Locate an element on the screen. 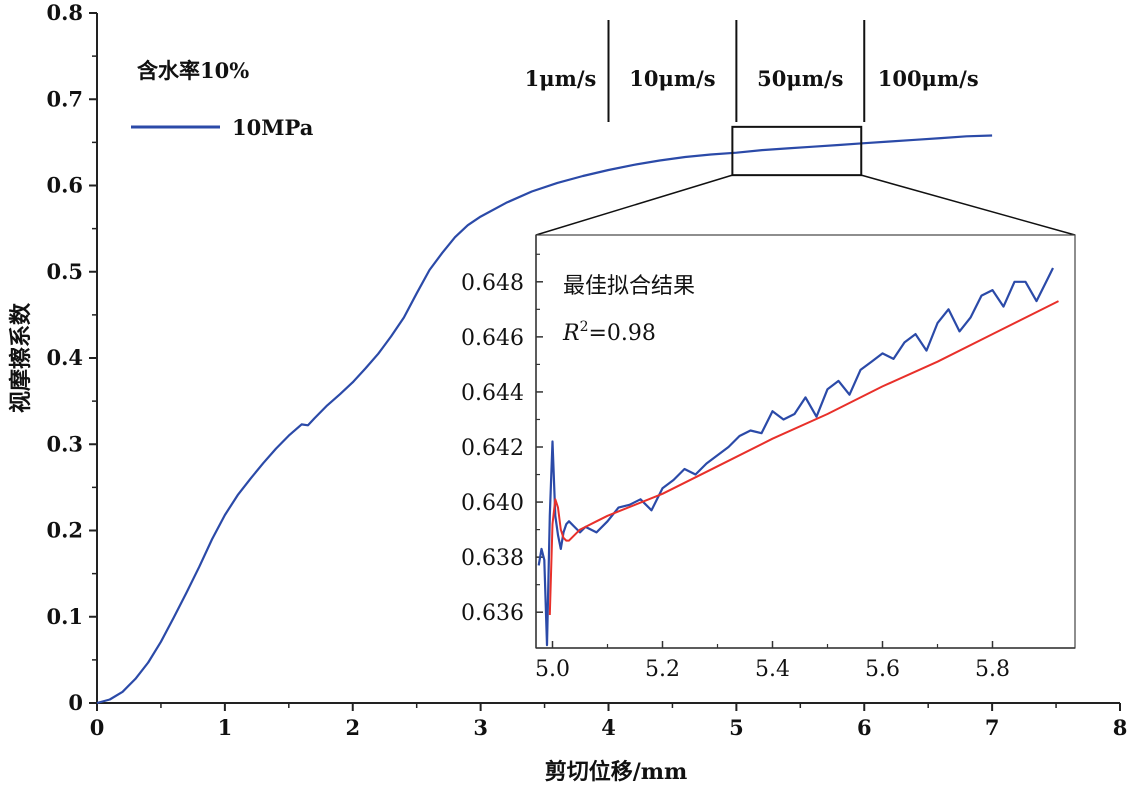 The image size is (1133, 788). inset-y-tick-label-2: 0.640 is located at coordinates (492, 503).